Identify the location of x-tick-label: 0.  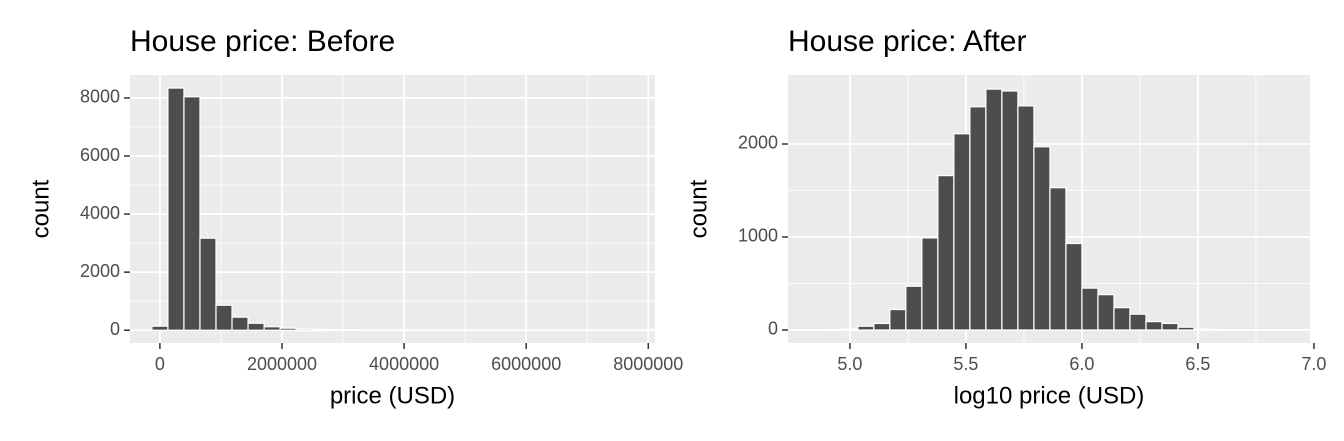
(160, 364).